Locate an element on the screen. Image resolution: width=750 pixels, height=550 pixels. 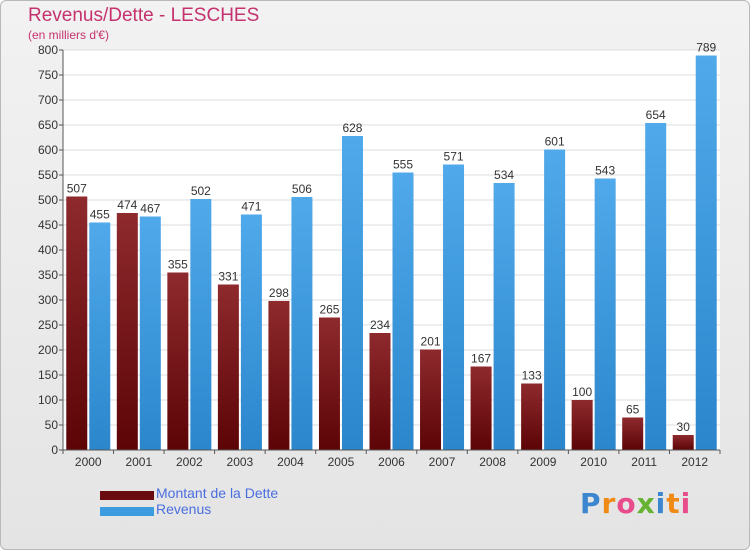
legend-swatch-revenus is located at coordinates (127, 511).